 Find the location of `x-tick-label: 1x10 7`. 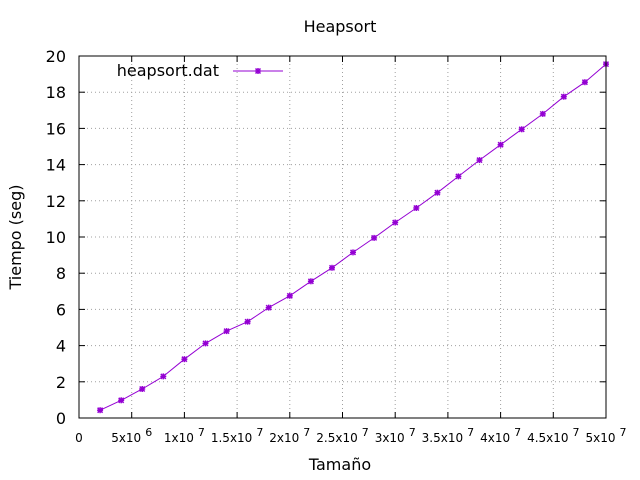

x-tick-label: 1x10 7 is located at coordinates (184, 435).